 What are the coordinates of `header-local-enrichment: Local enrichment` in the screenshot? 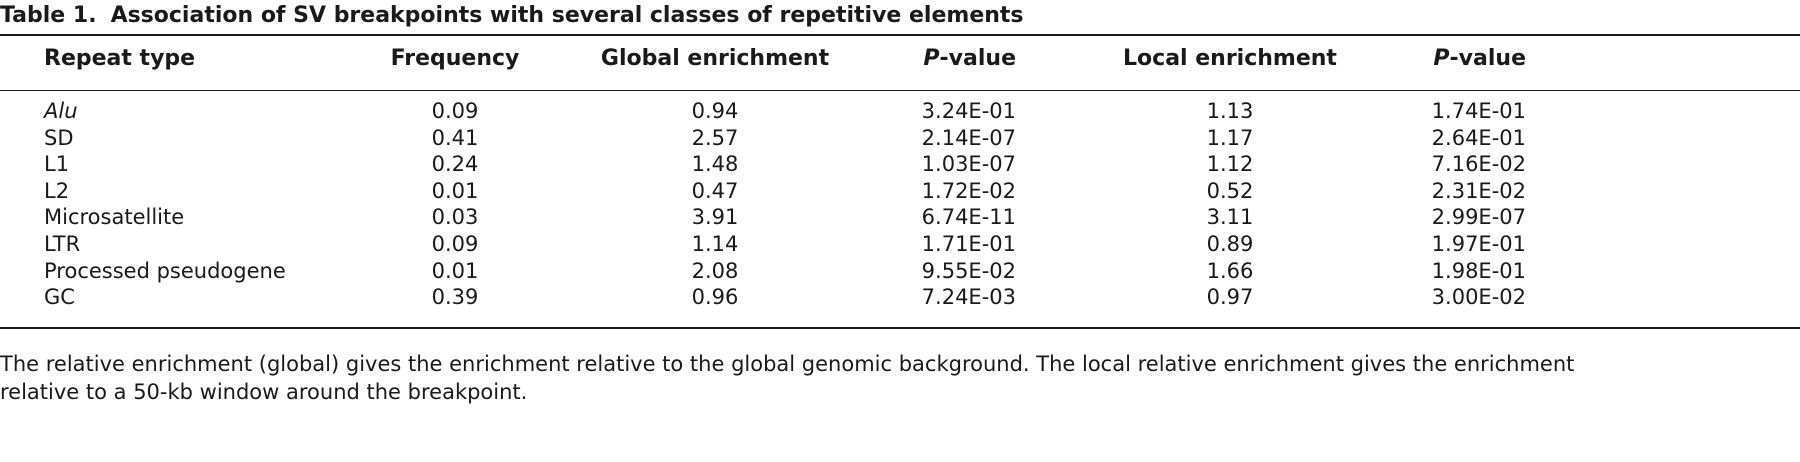 It's located at (1230, 58).